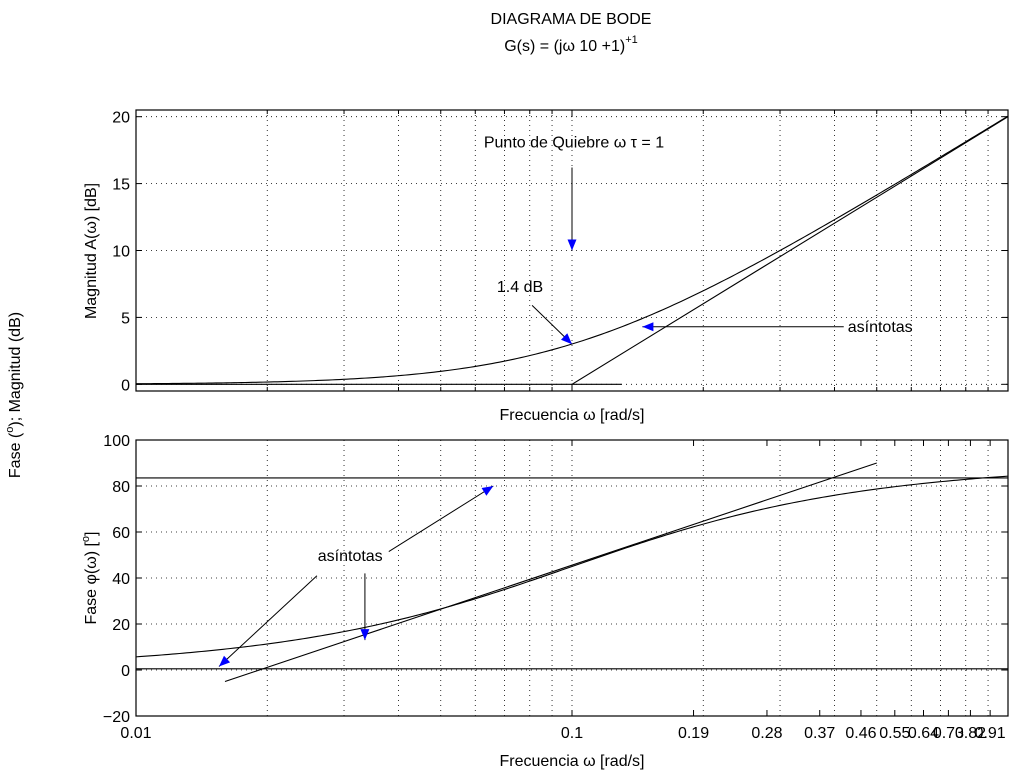 This screenshot has width=1016, height=779. Describe the element at coordinates (571, 19) in the screenshot. I see `figure-title: DIAGRAMA DE BODE` at that location.